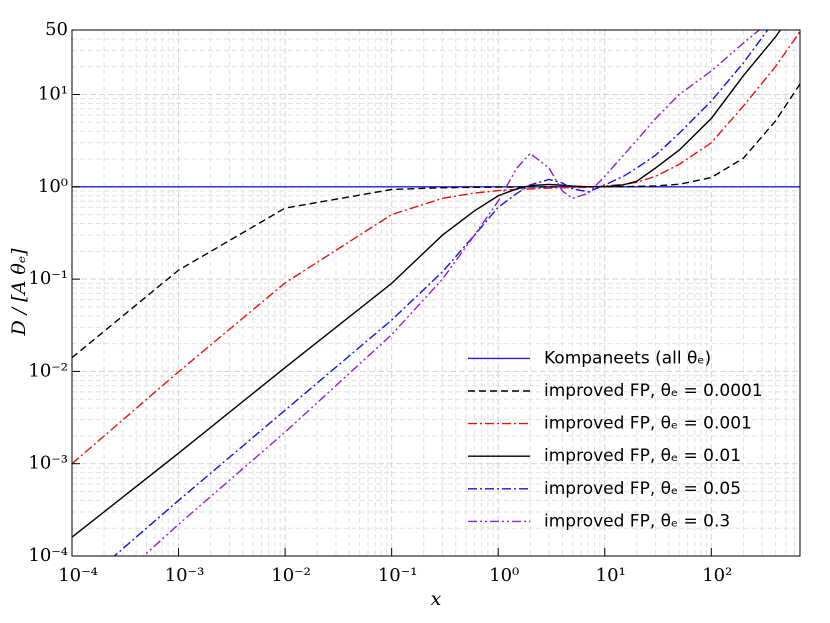 Image resolution: width=830 pixels, height=623 pixels. Describe the element at coordinates (53, 94) in the screenshot. I see `y-tick-label: 10¹` at that location.